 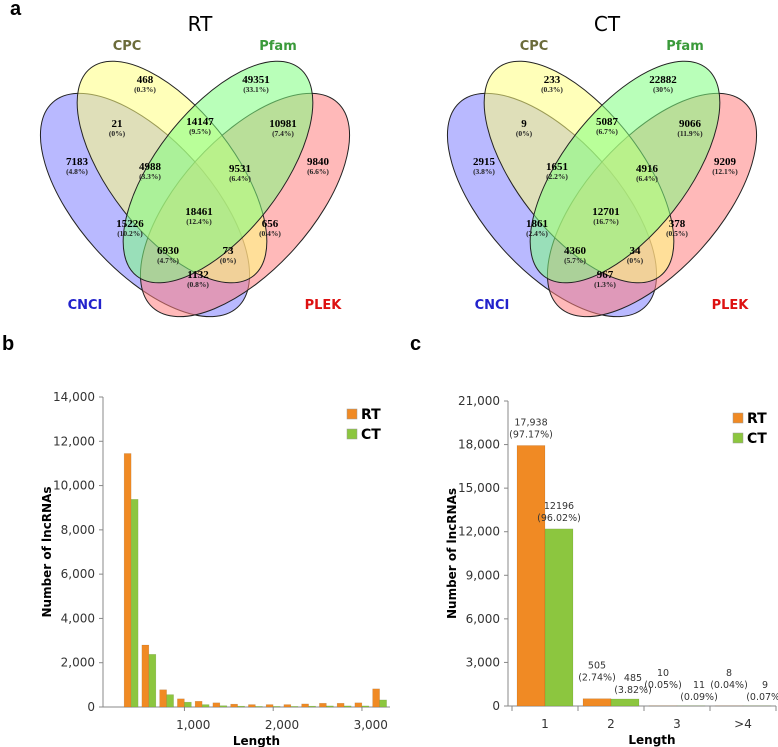 What do you see at coordinates (16, 10) in the screenshot?
I see `panel-label-a: a` at bounding box center [16, 10].